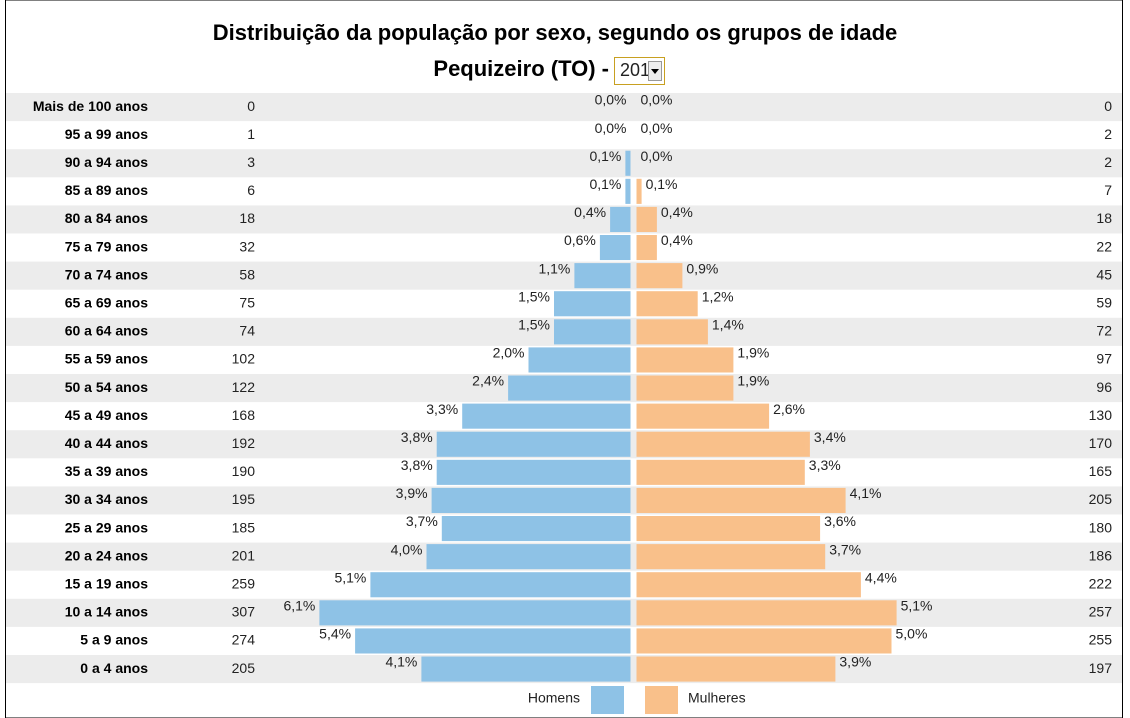  I want to click on count-label: 259, so click(244, 583).